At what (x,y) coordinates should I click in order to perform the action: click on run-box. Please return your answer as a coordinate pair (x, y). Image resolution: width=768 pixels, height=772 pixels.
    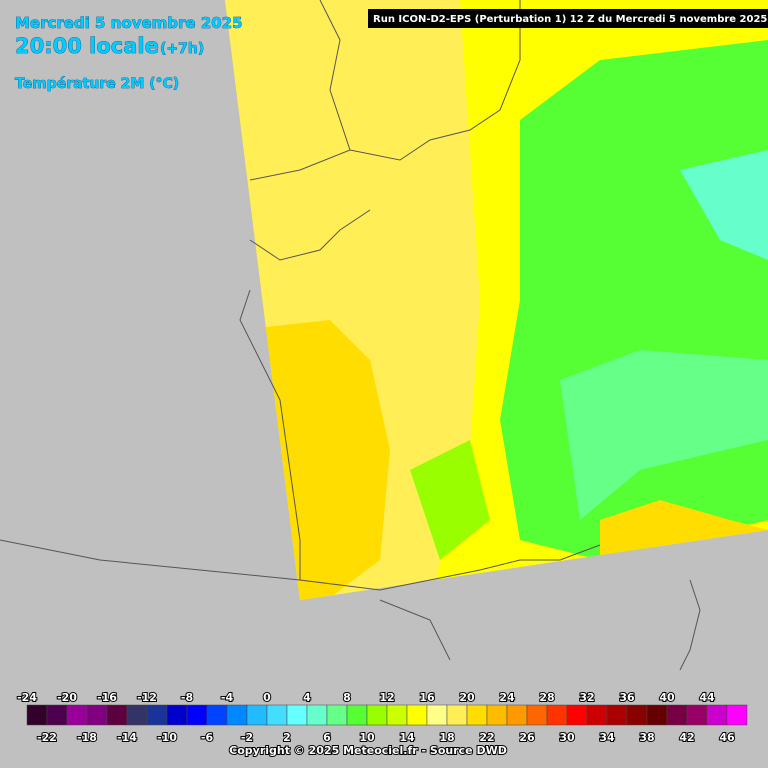
    Looking at the image, I should click on (568, 18).